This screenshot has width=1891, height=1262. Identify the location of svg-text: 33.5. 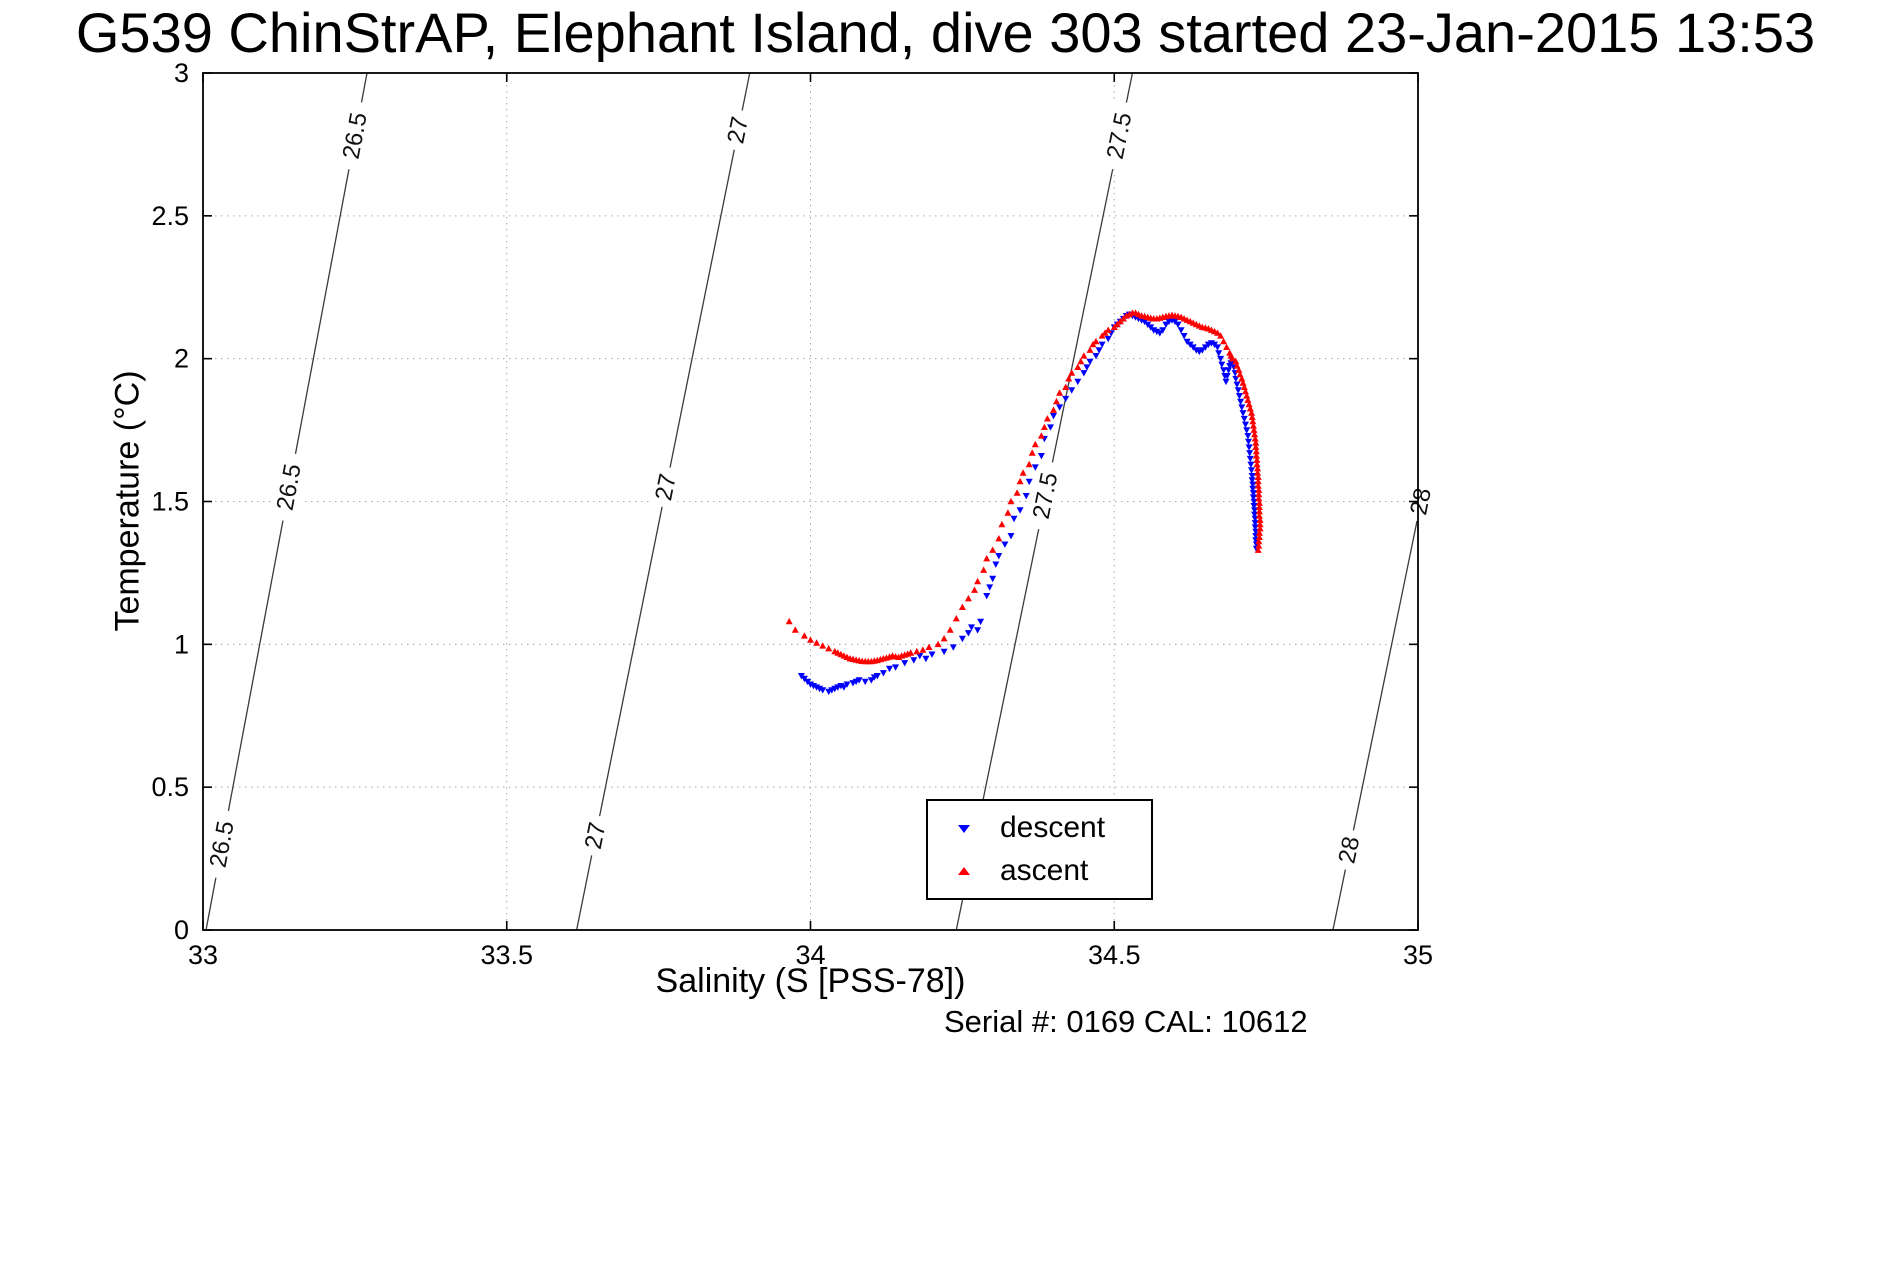
(506, 955).